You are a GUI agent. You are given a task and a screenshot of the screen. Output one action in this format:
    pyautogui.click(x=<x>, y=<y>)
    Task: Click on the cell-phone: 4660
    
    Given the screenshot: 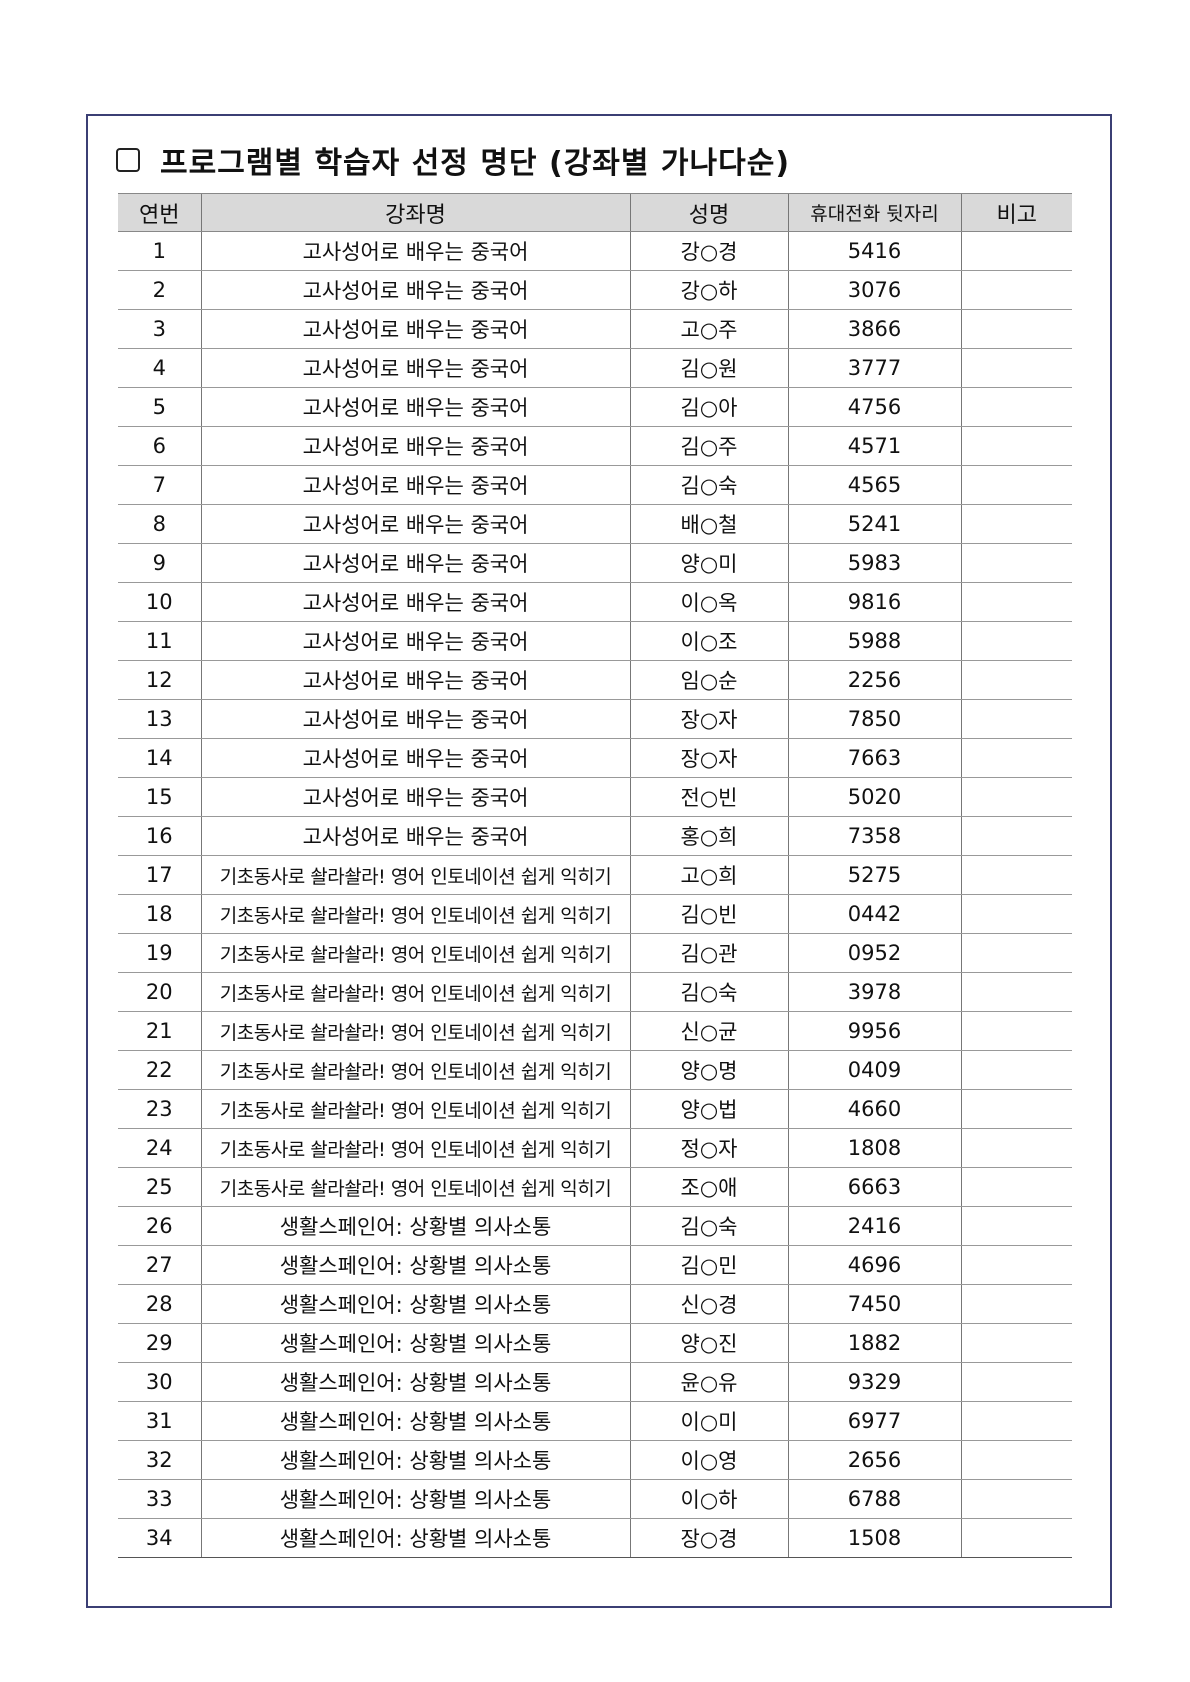 What is the action you would take?
    pyautogui.click(x=874, y=1109)
    